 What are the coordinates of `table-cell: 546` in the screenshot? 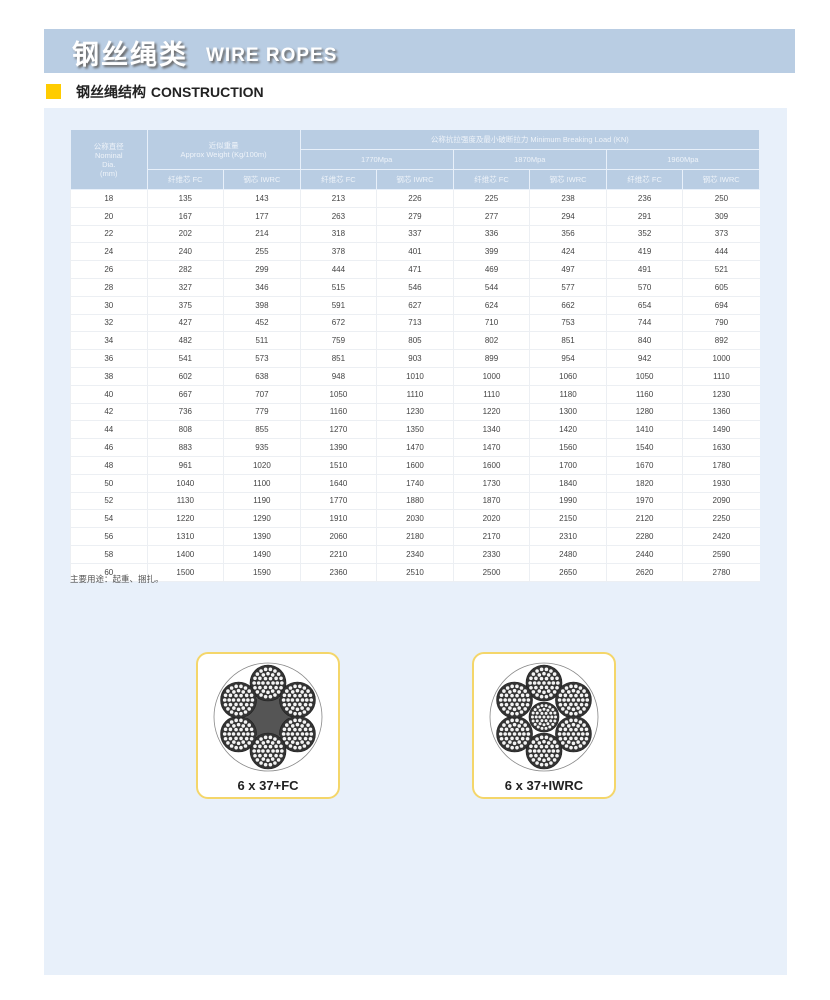 It's located at (415, 287).